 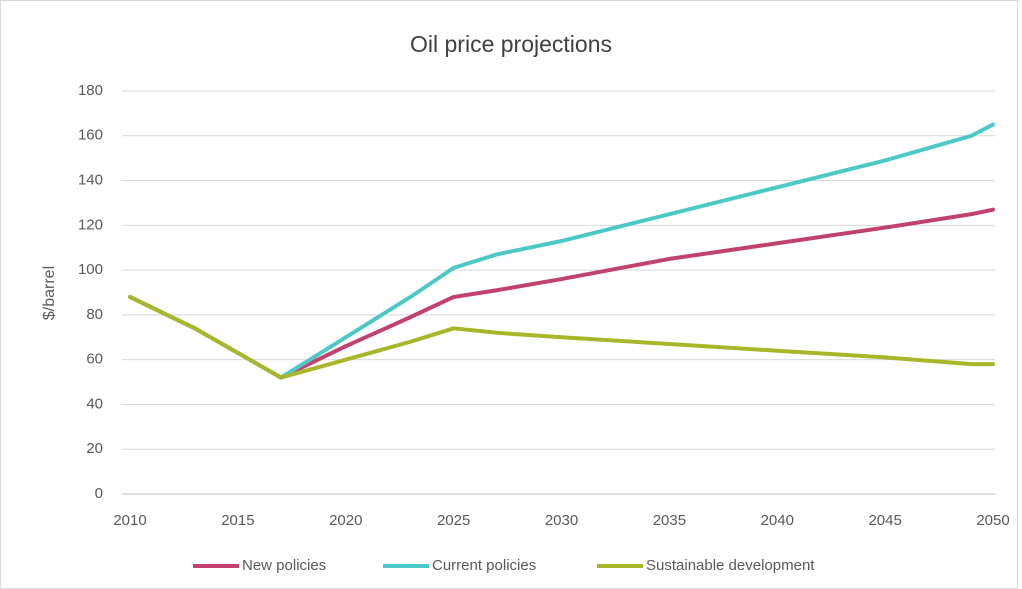 I want to click on series-line, so click(x=561, y=337).